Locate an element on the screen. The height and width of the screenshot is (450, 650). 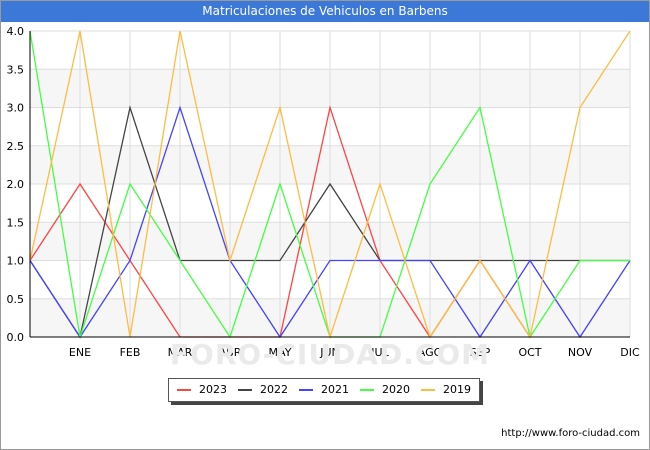
y-tick-label: 2.5 is located at coordinates (16, 146).